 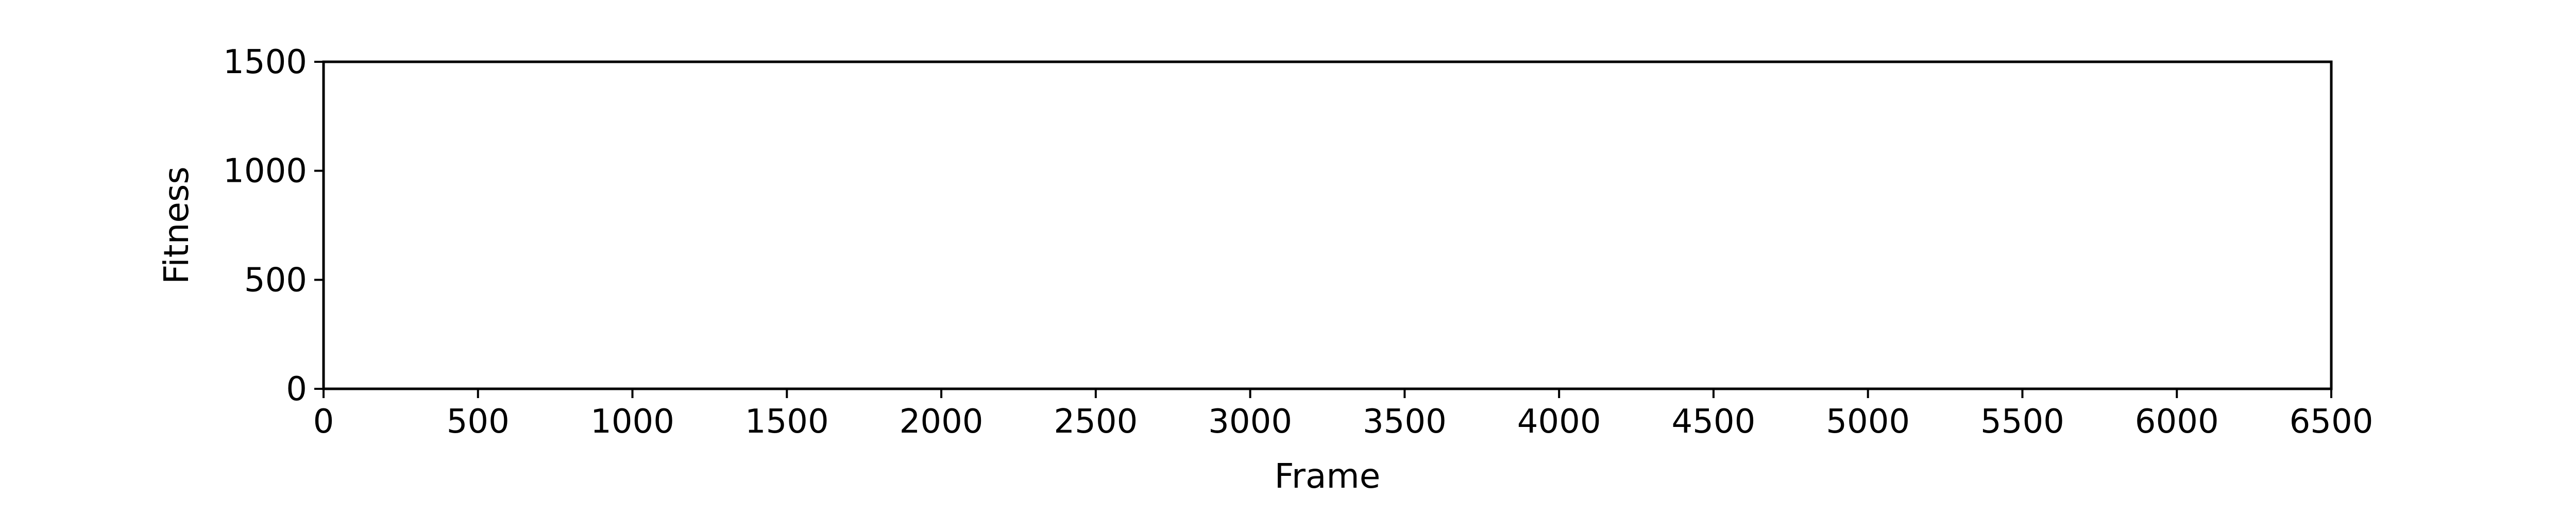 I want to click on x-tick-label: 2000, so click(x=942, y=422).